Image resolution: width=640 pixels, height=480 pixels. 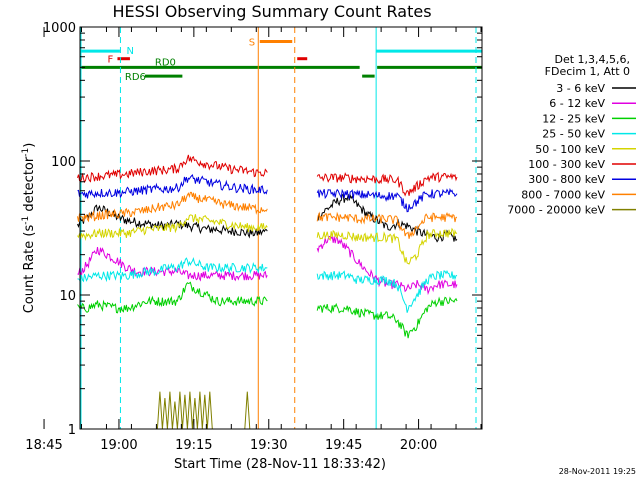 I want to click on series-12_25keV, so click(x=267, y=310).